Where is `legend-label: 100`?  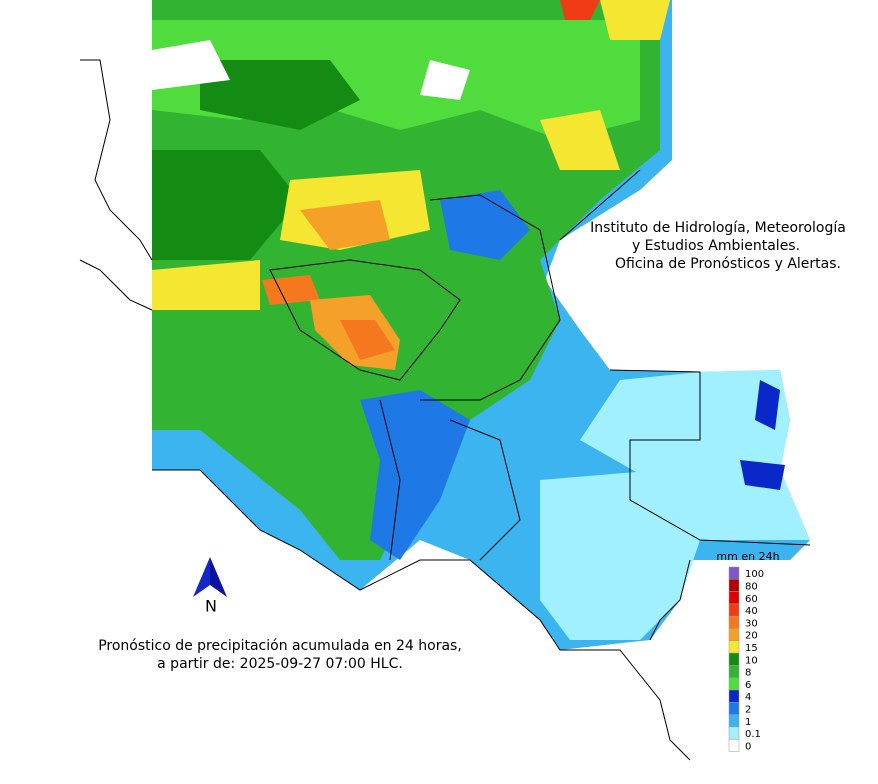
legend-label: 100 is located at coordinates (754, 574).